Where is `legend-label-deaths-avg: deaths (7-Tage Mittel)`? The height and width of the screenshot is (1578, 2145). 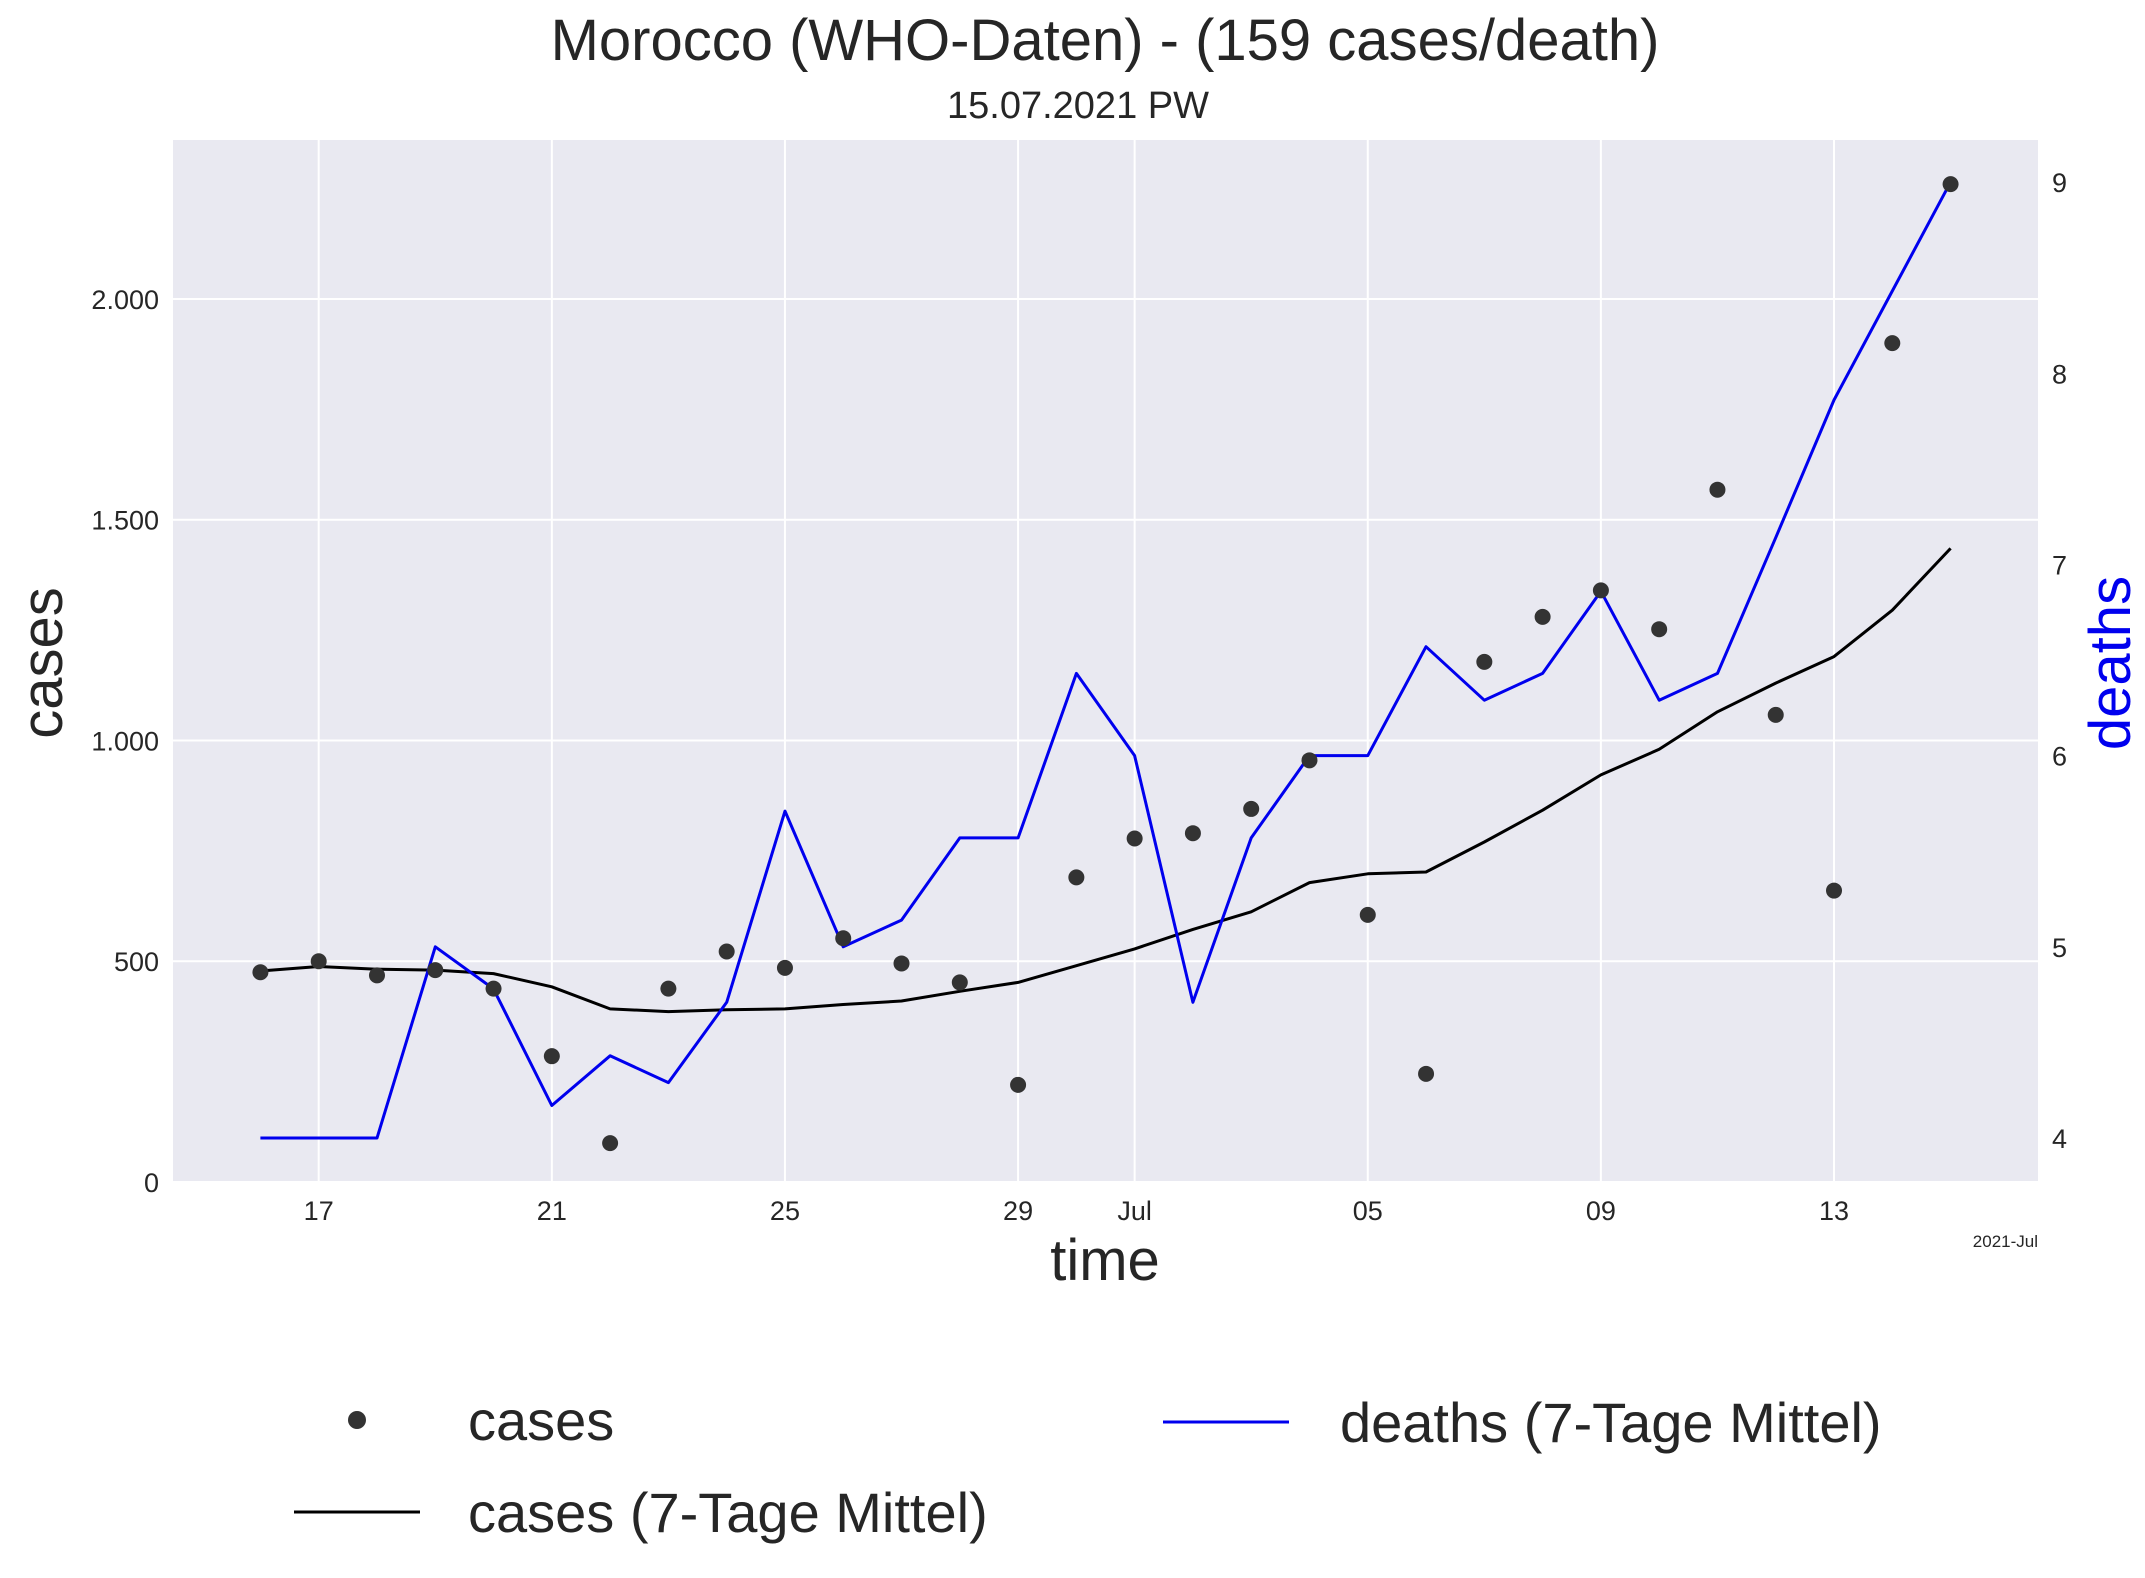
legend-label-deaths-avg: deaths (7-Tage Mittel) is located at coordinates (1611, 1422).